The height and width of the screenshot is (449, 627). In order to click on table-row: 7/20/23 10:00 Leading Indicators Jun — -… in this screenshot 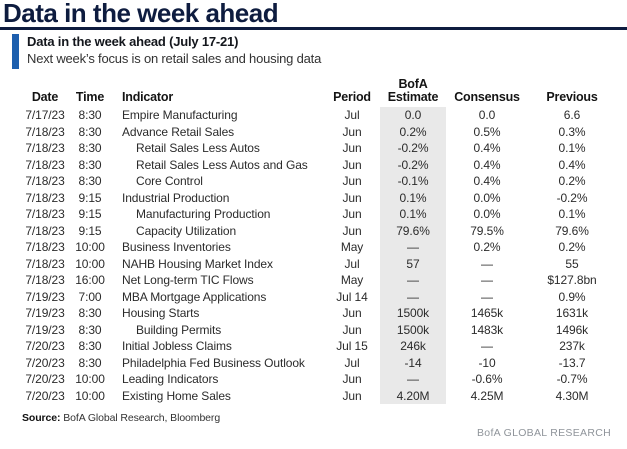, I will do `click(318, 379)`.